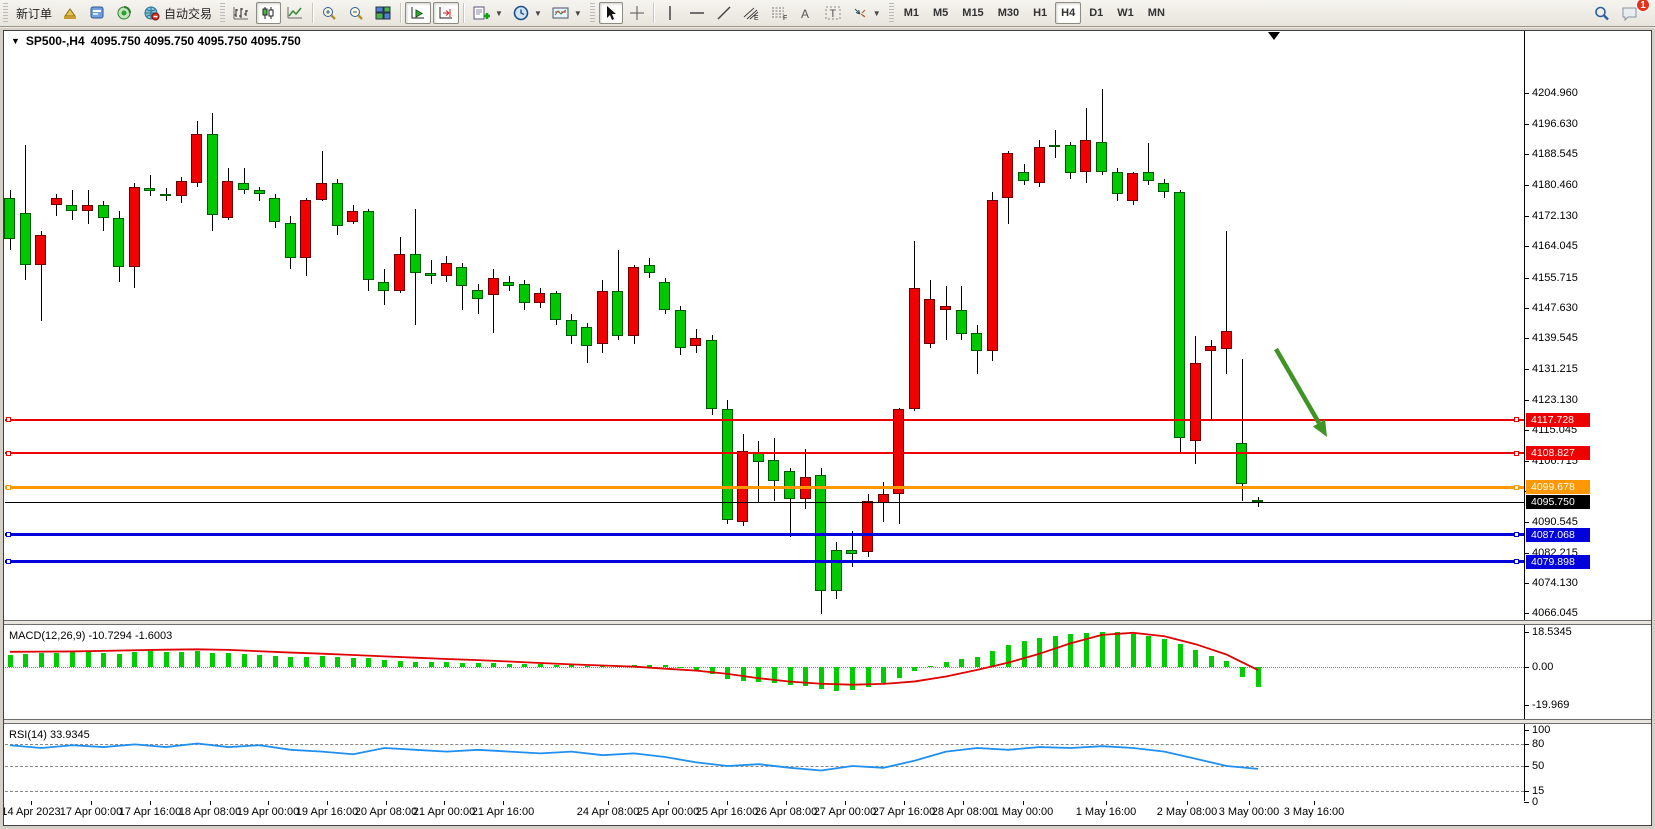 The height and width of the screenshot is (829, 1655). I want to click on timeframe-m30: M30, so click(1008, 13).